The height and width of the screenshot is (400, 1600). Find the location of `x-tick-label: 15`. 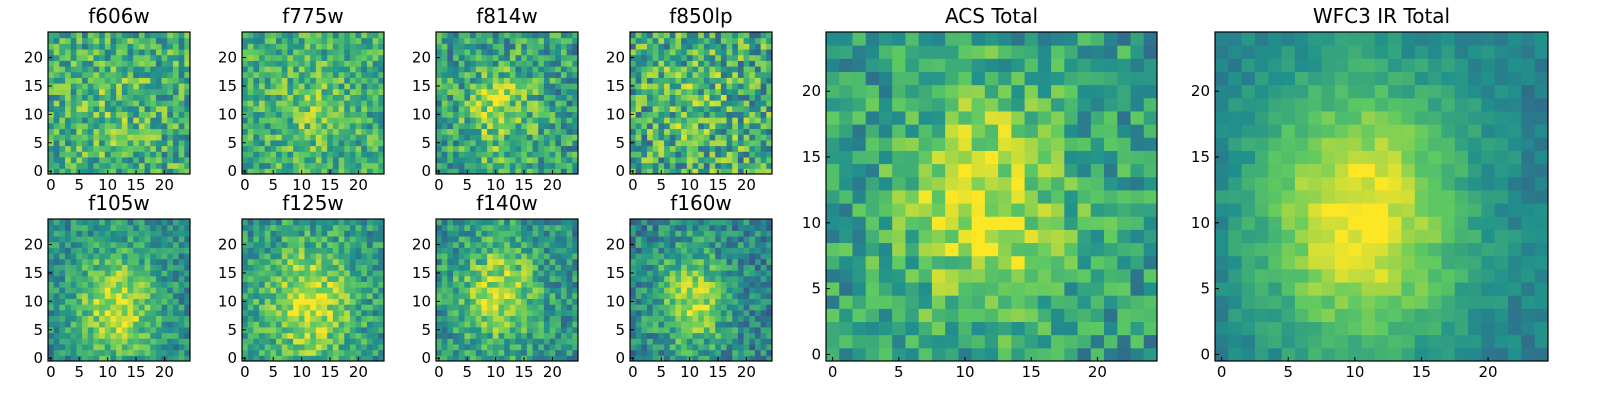

x-tick-label: 15 is located at coordinates (717, 185).